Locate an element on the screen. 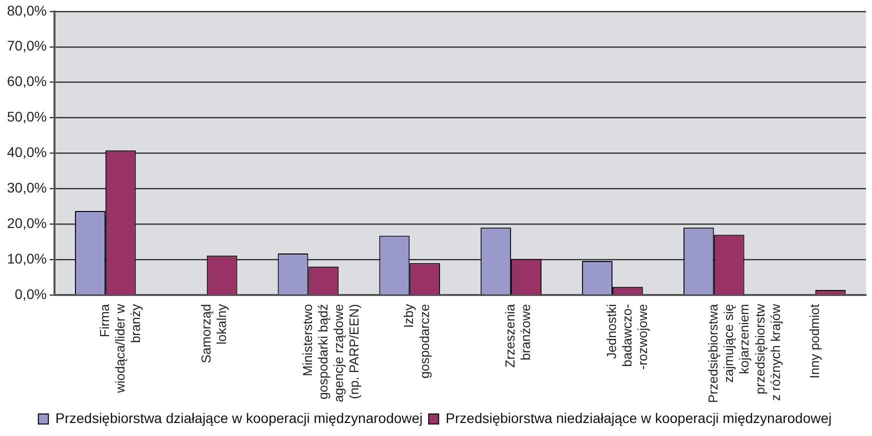 The image size is (872, 436). y-tick-label: 60,0% is located at coordinates (26, 81).